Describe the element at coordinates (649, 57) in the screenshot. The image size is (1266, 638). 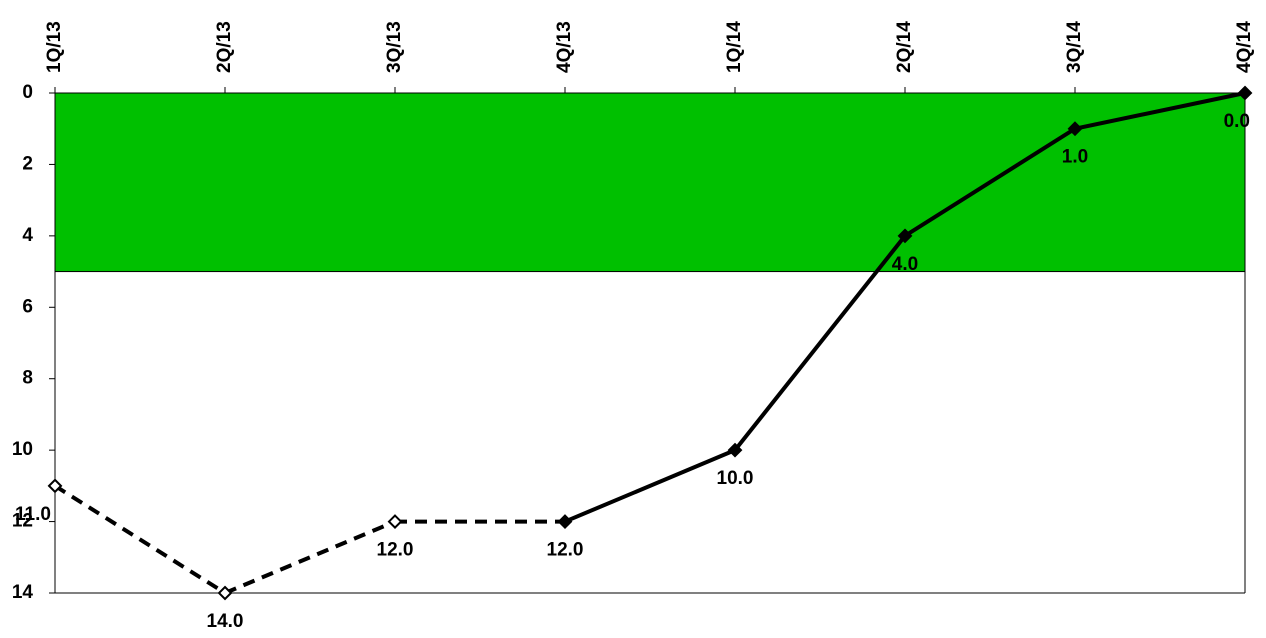
I see `x-ticks: 1Q/13 2Q/13 3Q/13 4Q/13 1Q/14 2Q/14 3Q/14 4Q/14` at that location.